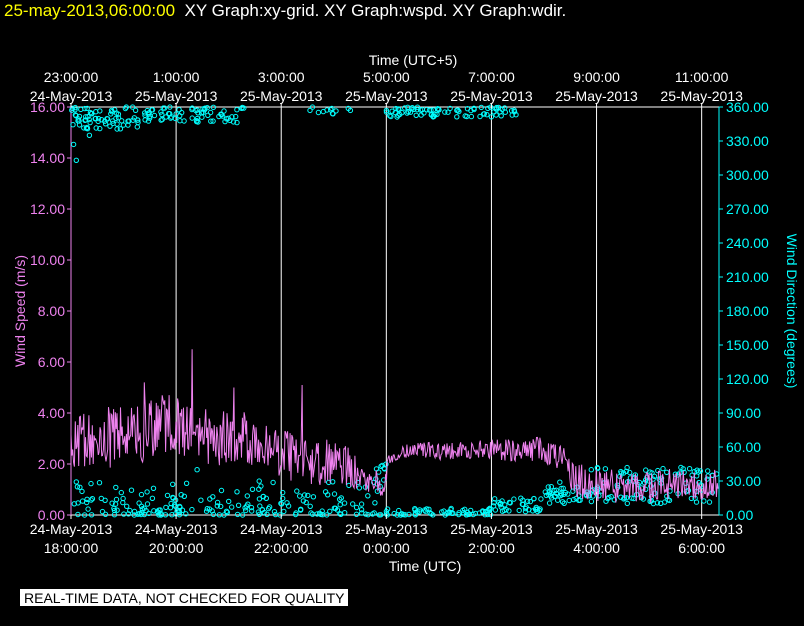  I want to click on bottom-tick-date: 25-May-2013, so click(386, 529).